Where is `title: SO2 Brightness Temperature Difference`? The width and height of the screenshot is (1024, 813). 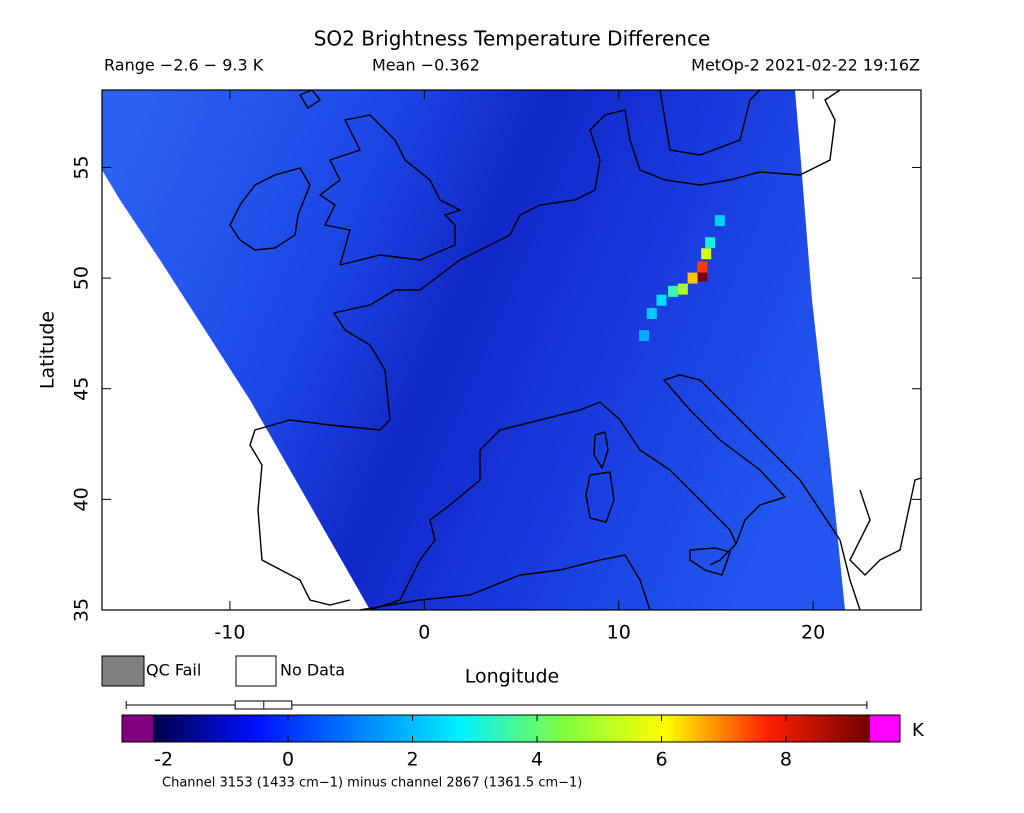
title: SO2 Brightness Temperature Difference is located at coordinates (512, 39).